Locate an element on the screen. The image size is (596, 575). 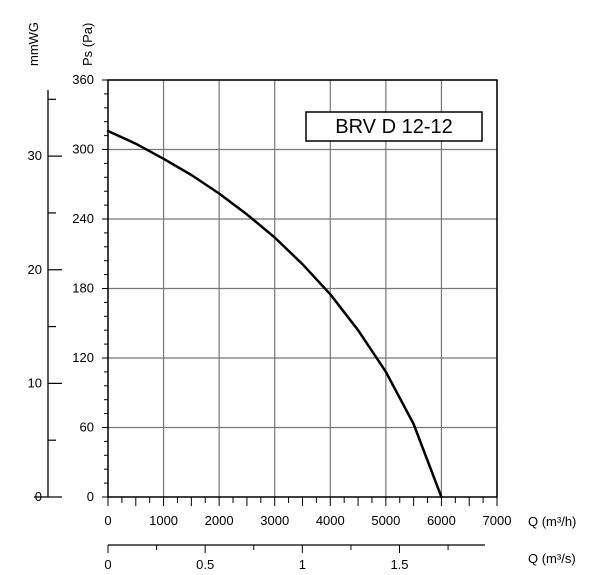
y-axis-title-pa: Ps (Pa) is located at coordinates (87, 44).